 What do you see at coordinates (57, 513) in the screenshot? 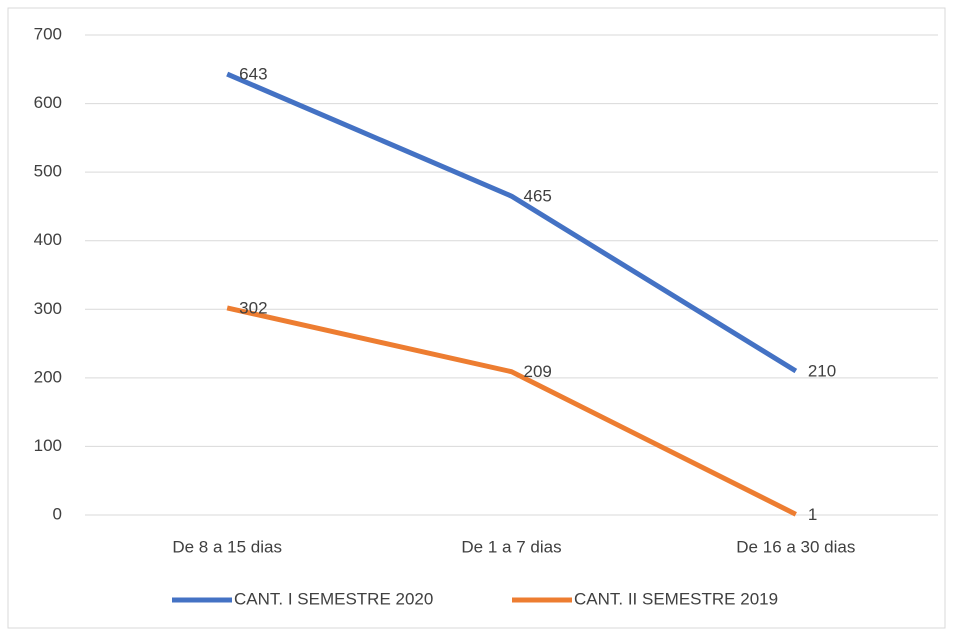
I see `y-tick-label: 0` at bounding box center [57, 513].